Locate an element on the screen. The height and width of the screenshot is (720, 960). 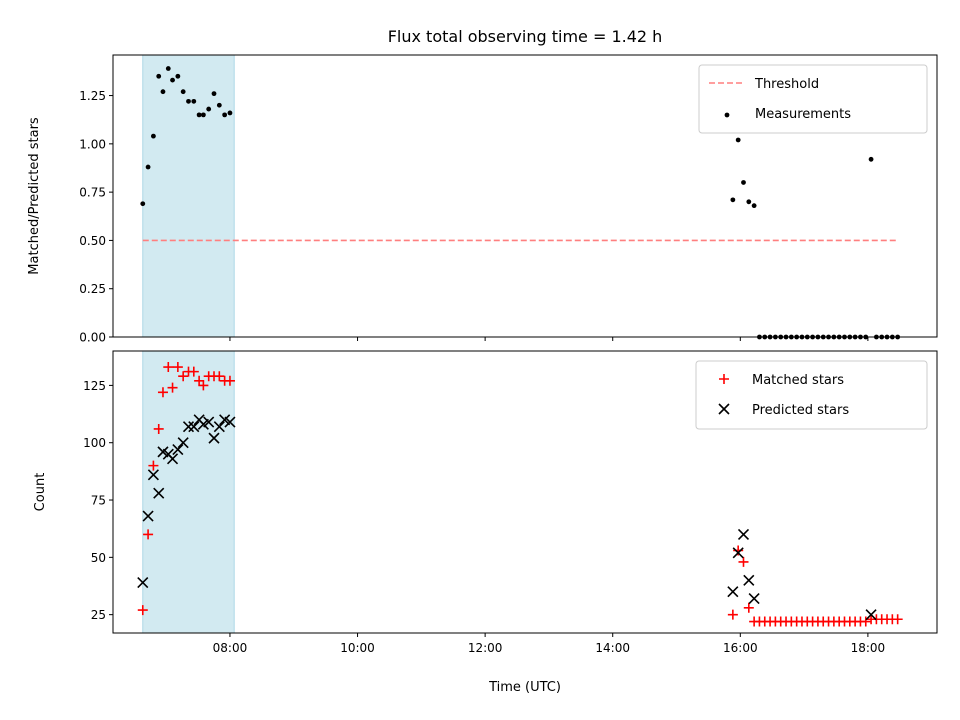
x-tick-label: 10:00 is located at coordinates (357, 648).